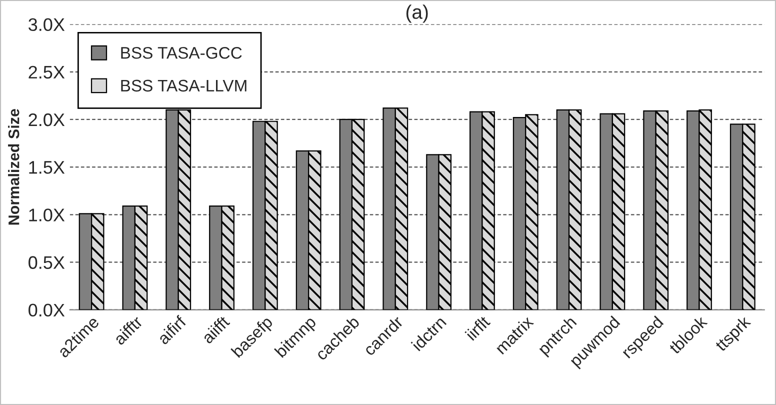  What do you see at coordinates (183, 86) in the screenshot?
I see `legend-label: BSS TASA-LLVM` at bounding box center [183, 86].